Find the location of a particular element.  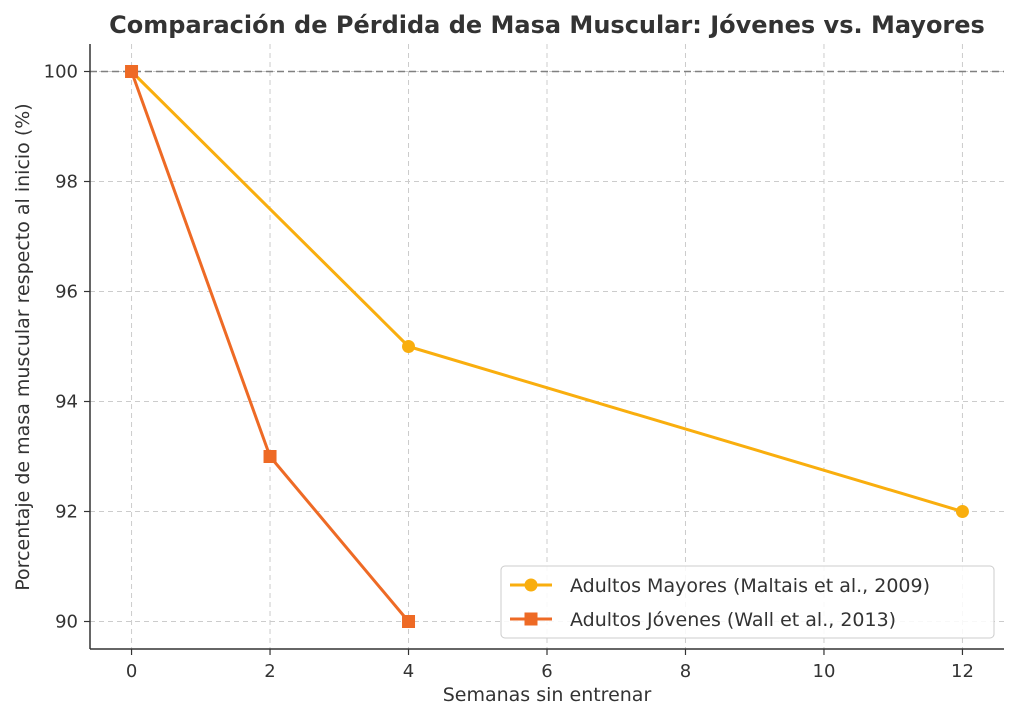

y-tick-label: 98 is located at coordinates (66, 182).